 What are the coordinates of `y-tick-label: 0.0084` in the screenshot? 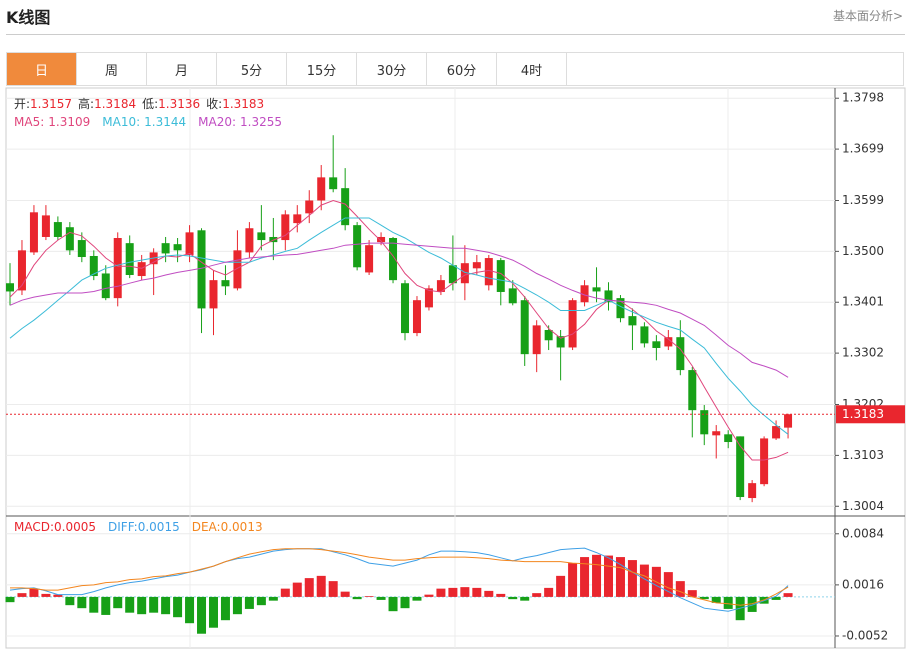 It's located at (863, 533).